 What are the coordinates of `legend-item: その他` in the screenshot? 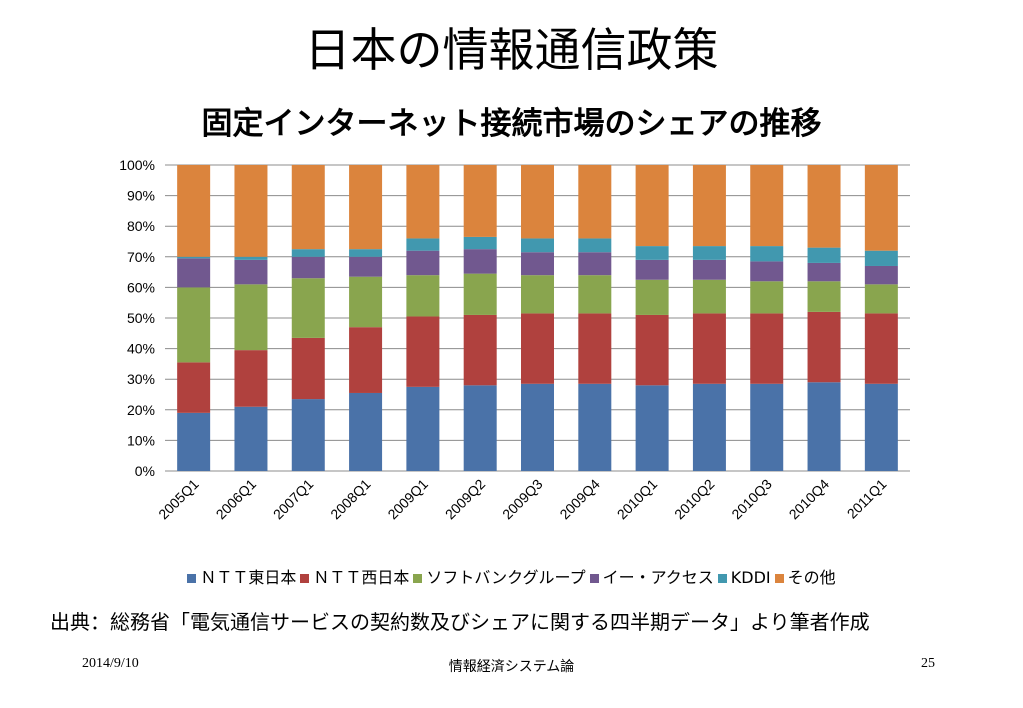 It's located at (805, 576).